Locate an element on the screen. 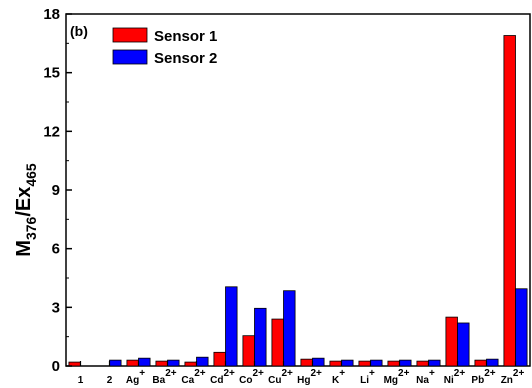 This screenshot has width=532, height=388. x-tick-label: Pb2+ is located at coordinates (483, 377).